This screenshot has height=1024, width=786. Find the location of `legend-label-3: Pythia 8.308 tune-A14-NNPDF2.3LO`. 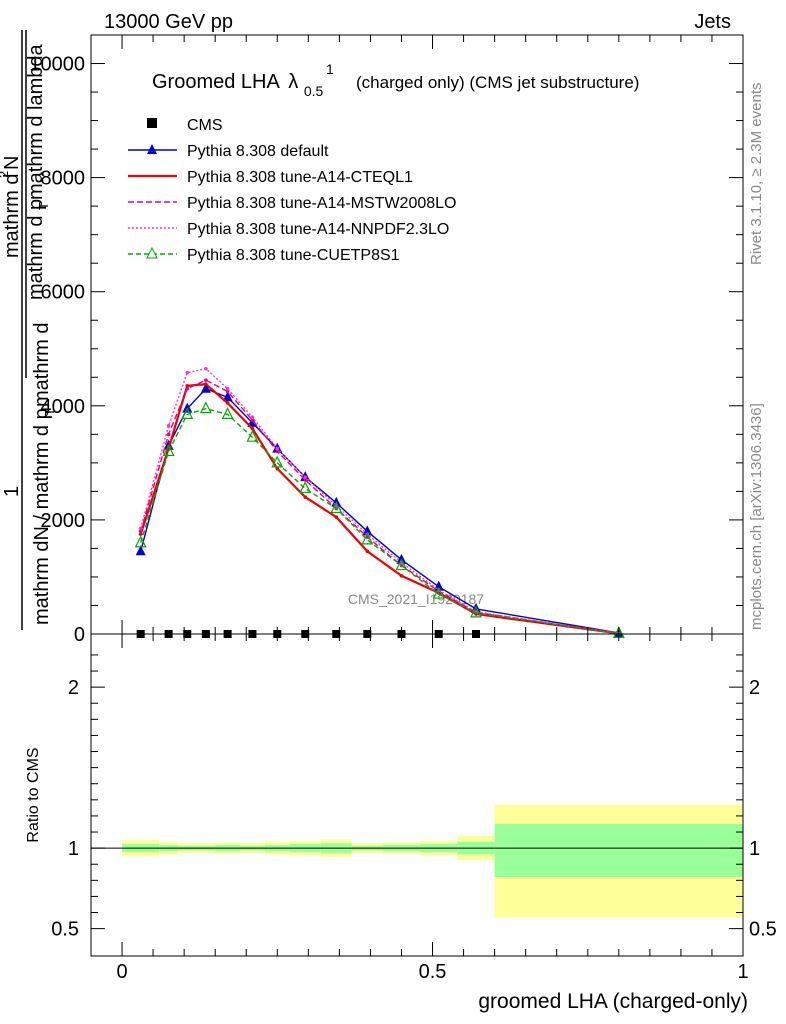

legend-label-3: Pythia 8.308 tune-A14-NNPDF2.3LO is located at coordinates (318, 229).